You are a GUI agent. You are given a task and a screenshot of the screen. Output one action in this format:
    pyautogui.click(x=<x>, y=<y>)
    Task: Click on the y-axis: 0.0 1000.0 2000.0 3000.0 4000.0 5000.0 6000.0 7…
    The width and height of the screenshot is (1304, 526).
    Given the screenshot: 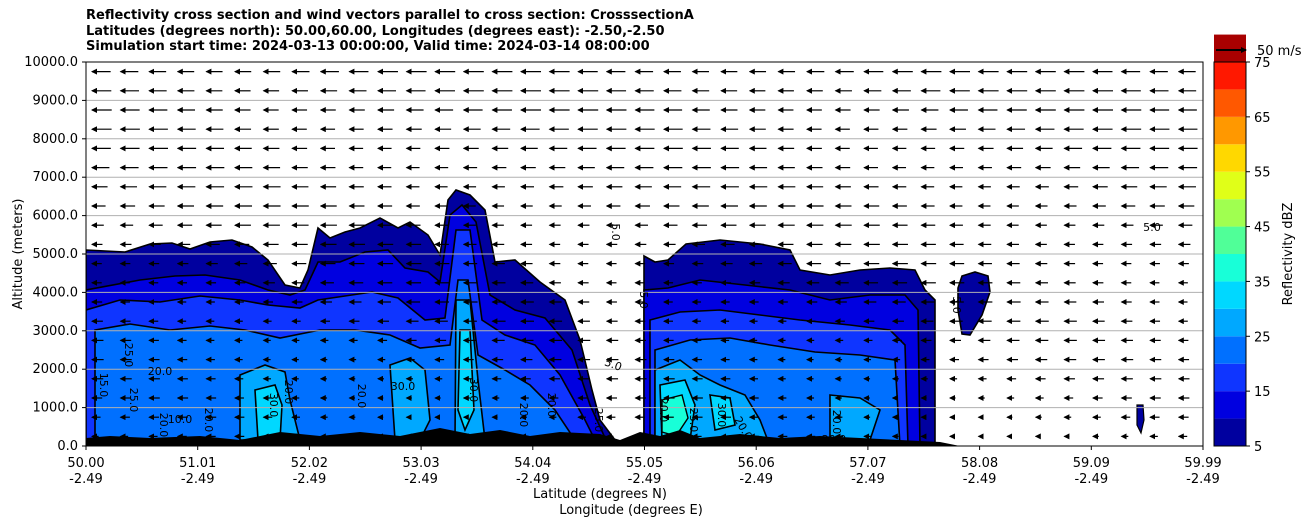 What is the action you would take?
    pyautogui.click(x=55, y=254)
    